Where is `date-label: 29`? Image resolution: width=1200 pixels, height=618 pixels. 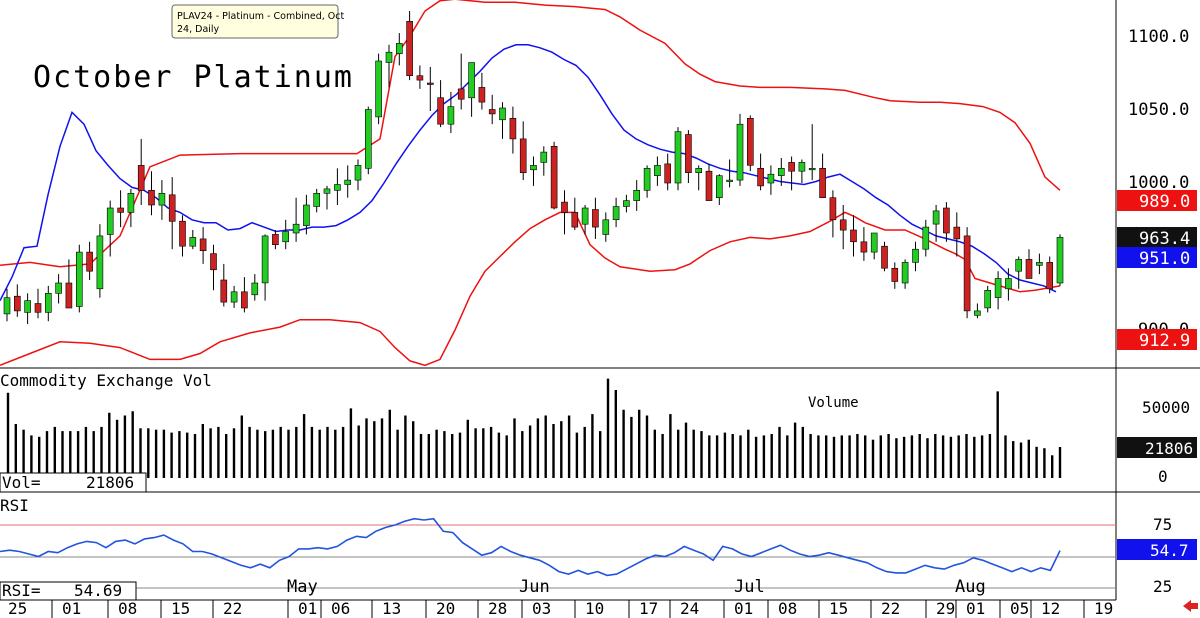 date-label: 29 is located at coordinates (945, 608).